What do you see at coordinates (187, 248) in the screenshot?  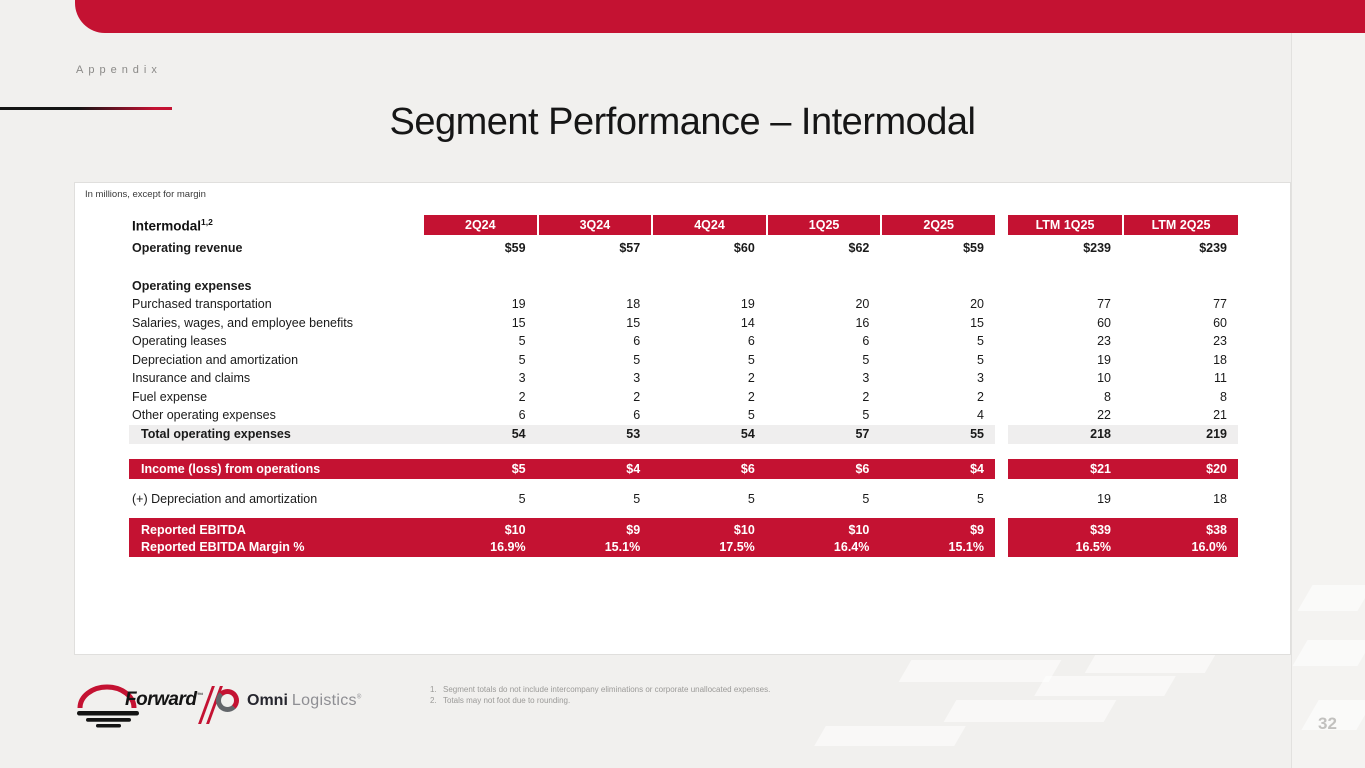 I see `row-label: Operating revenue` at bounding box center [187, 248].